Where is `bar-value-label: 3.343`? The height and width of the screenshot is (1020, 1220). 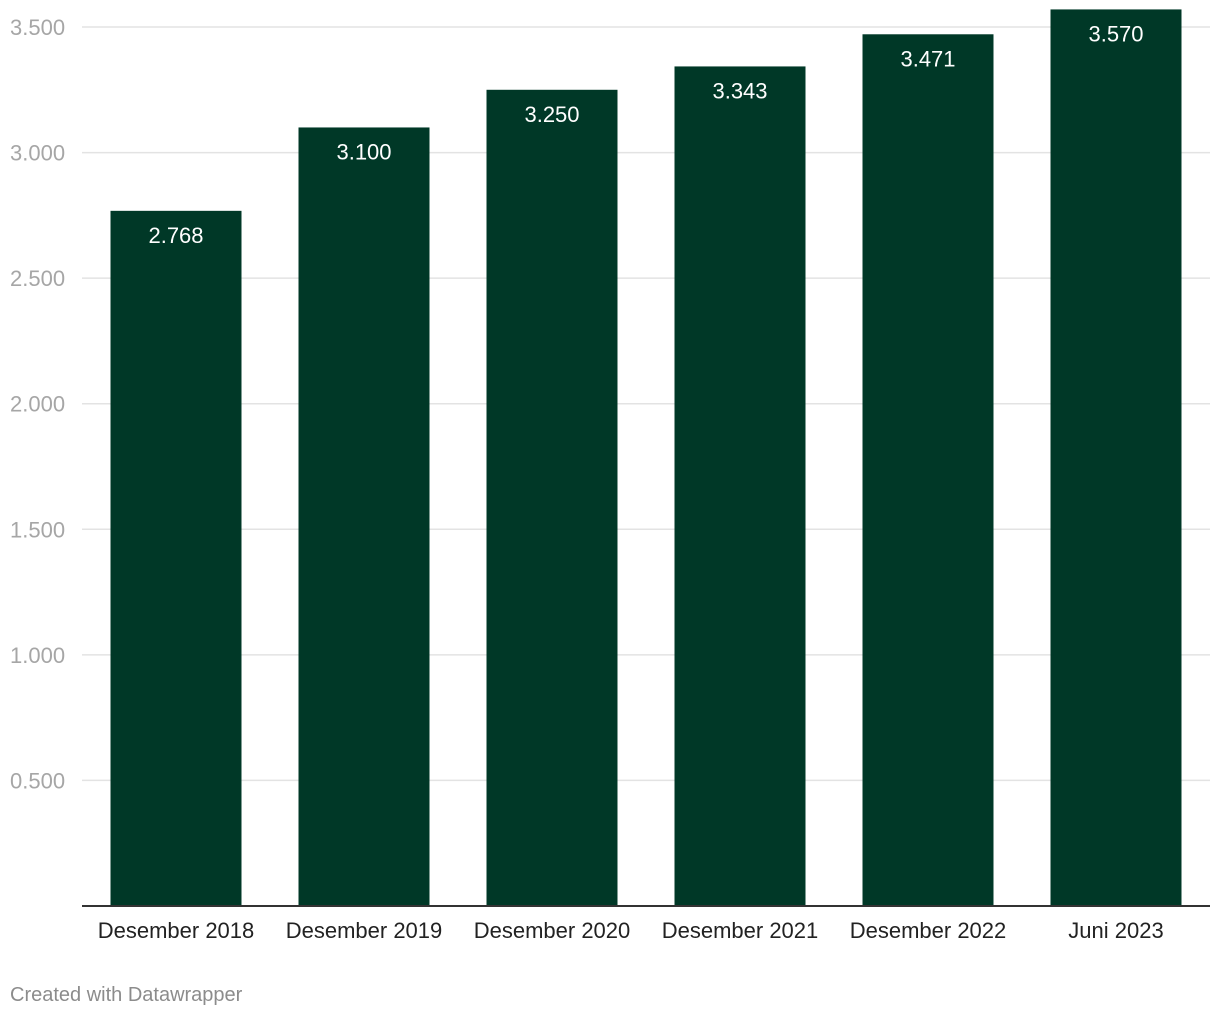
bar-value-label: 3.343 is located at coordinates (739, 90).